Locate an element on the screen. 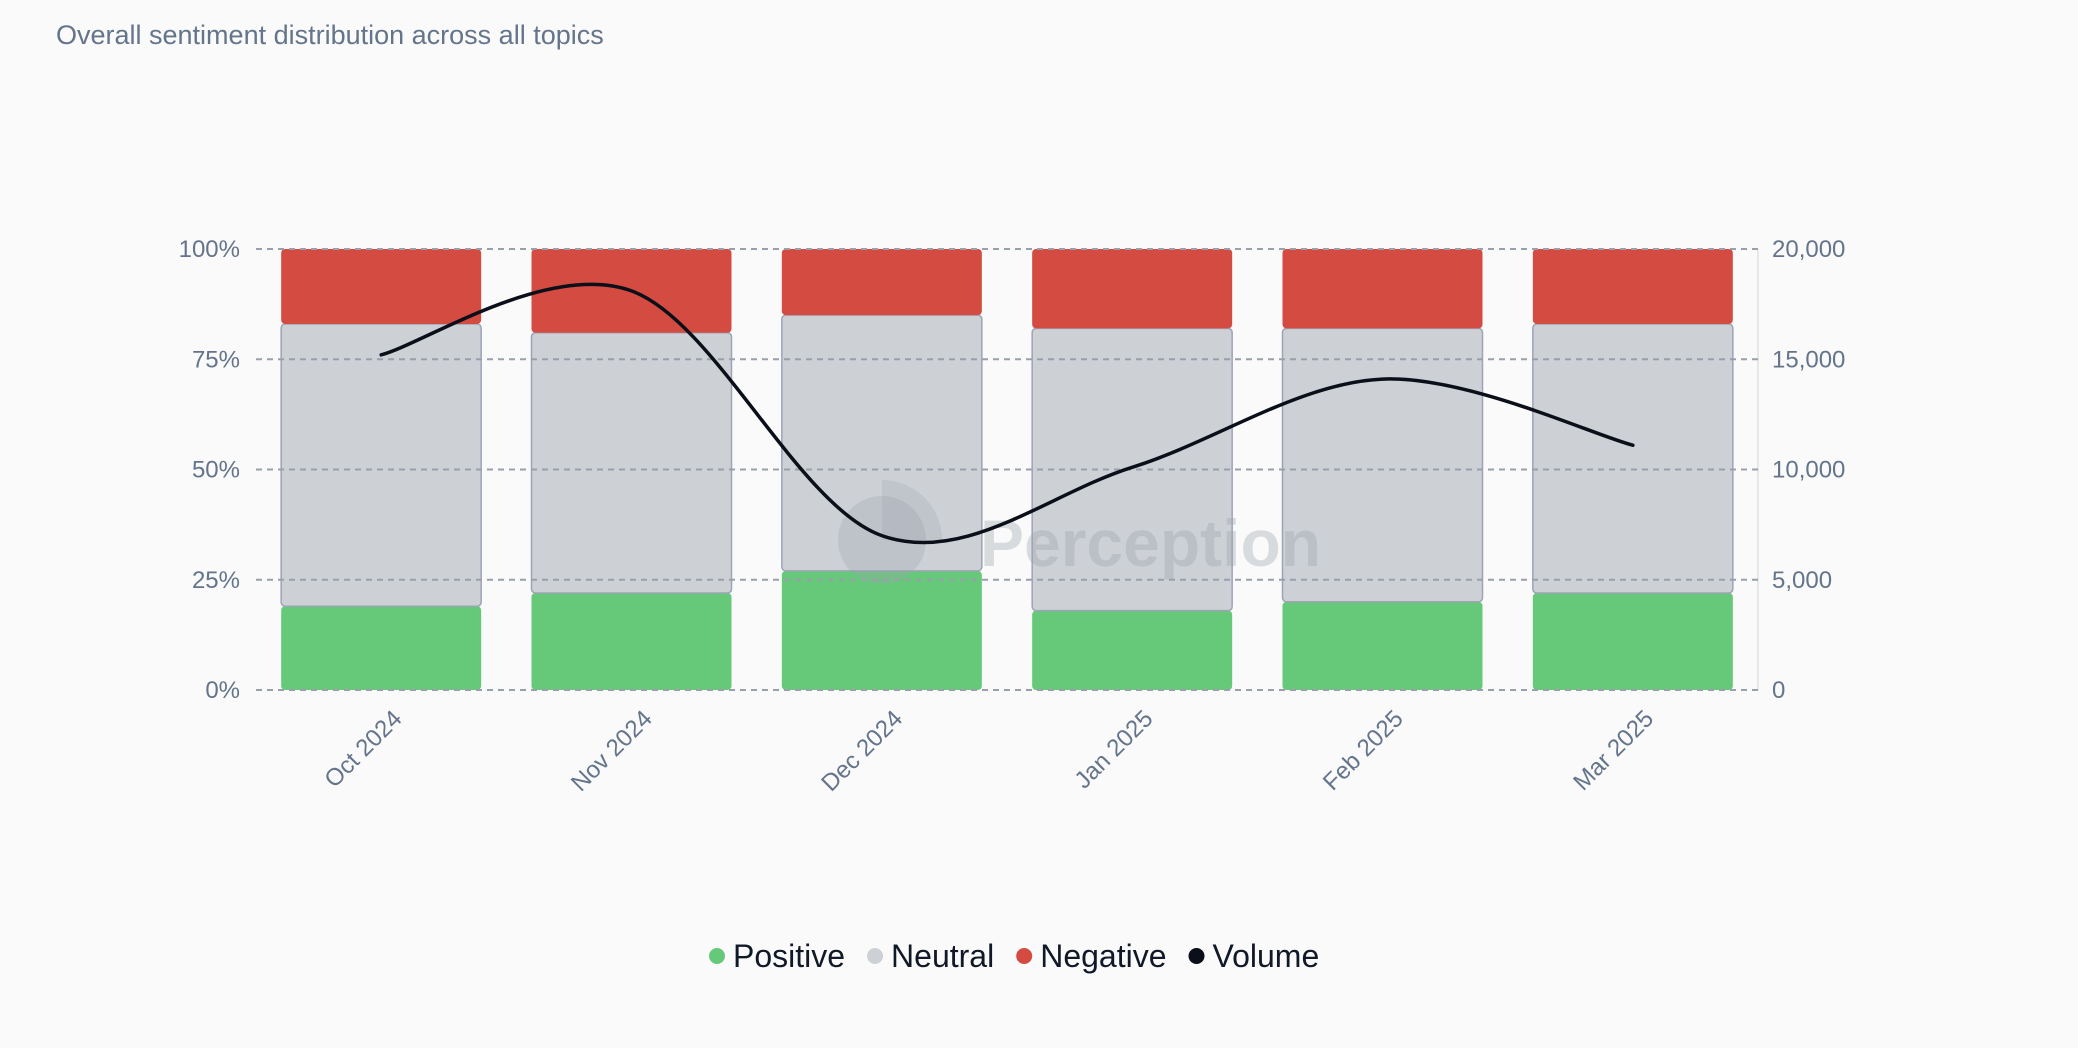 This screenshot has height=1048, width=2078. left-axis-tick-label: 25% is located at coordinates (216, 580).